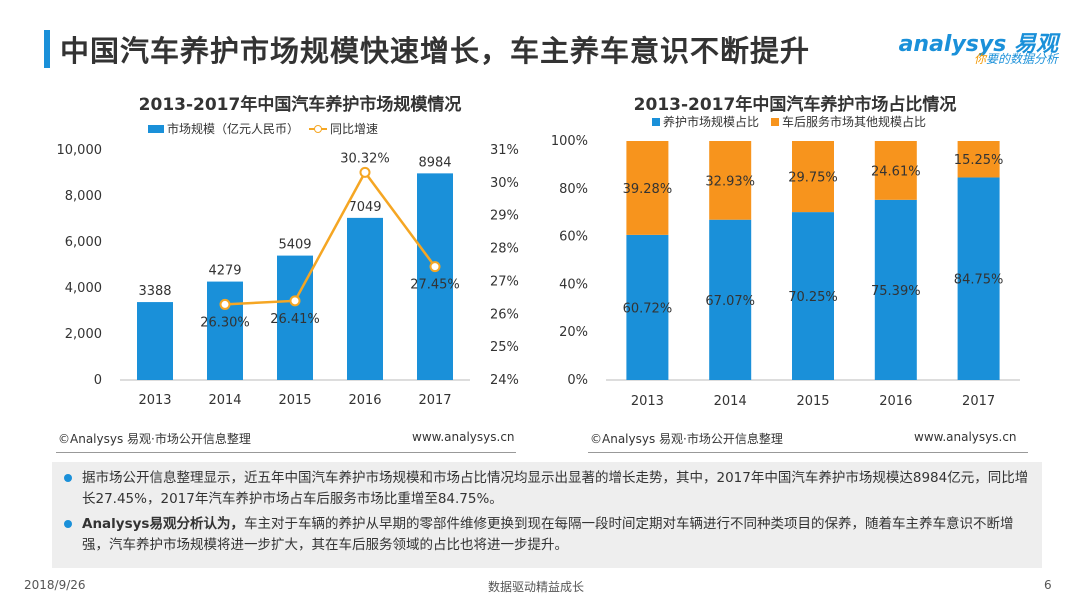 The width and height of the screenshot is (1080, 608). Describe the element at coordinates (286, 452) in the screenshot. I see `left-divider` at that location.